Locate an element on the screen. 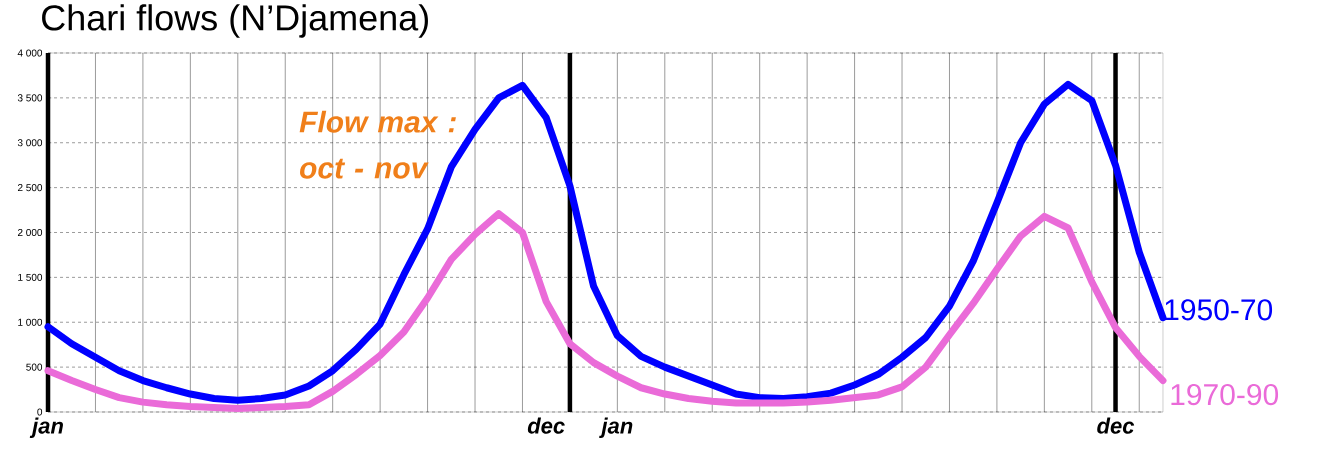 The image size is (1320, 452). y-tick-label: 2 000 is located at coordinates (30, 232).